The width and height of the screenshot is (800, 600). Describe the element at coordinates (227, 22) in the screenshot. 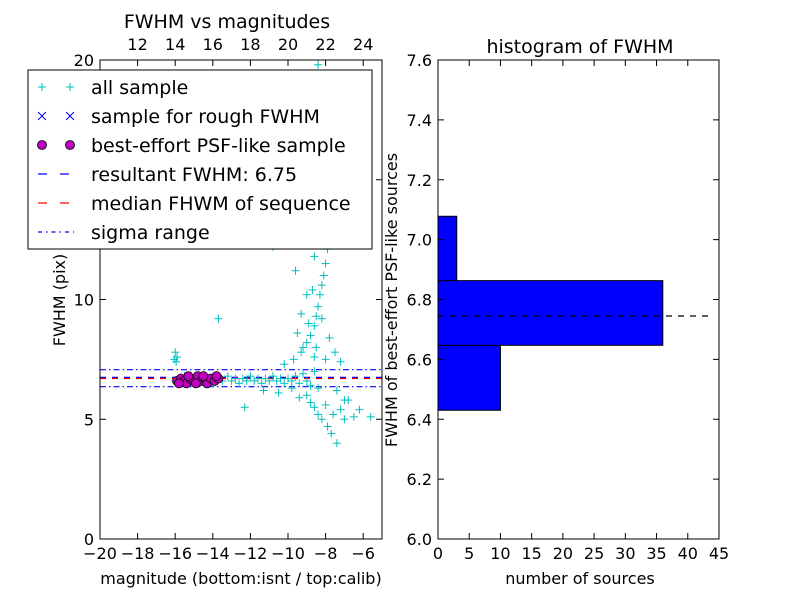

I see `scatter-title: FWHM vs magnitudes` at that location.